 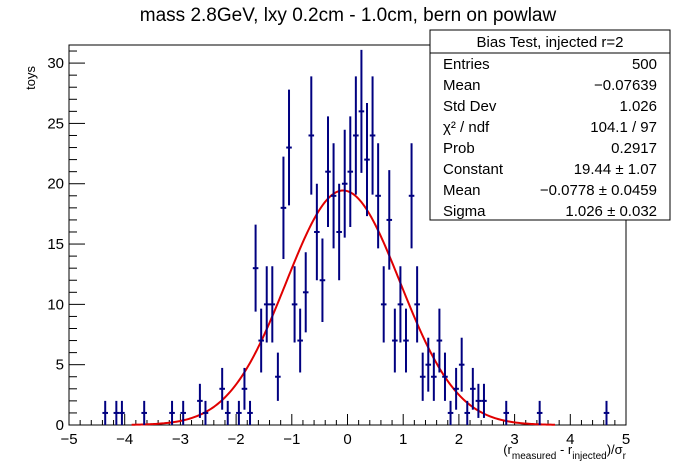 I want to click on y-tick-label: 25, so click(x=55, y=123).